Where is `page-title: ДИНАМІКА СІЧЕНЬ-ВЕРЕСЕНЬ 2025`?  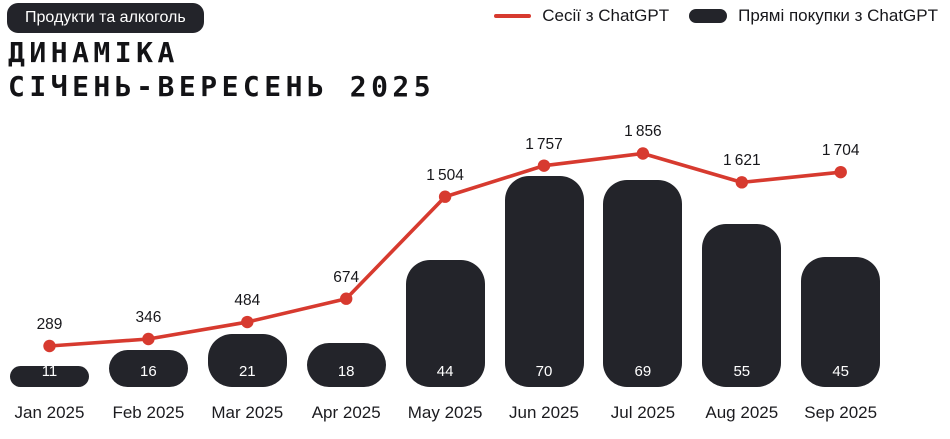 page-title: ДИНАМІКА СІЧЕНЬ-ВЕРЕСЕНЬ 2025 is located at coordinates (221, 70).